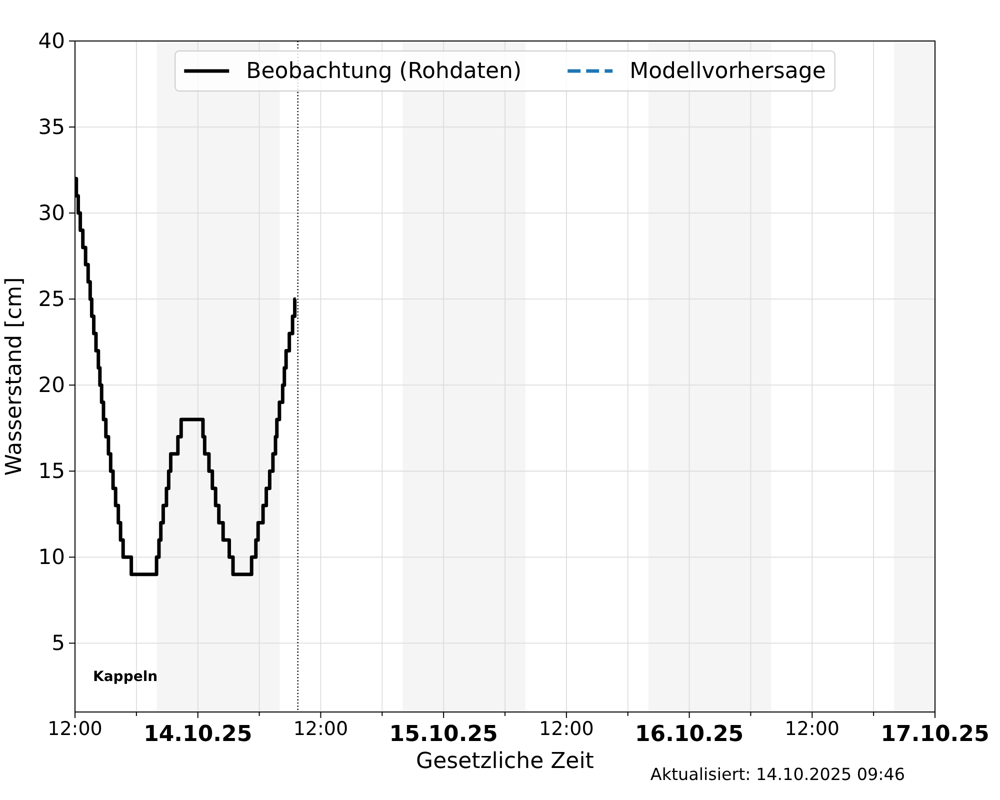 The height and width of the screenshot is (800, 1000). What do you see at coordinates (51, 213) in the screenshot?
I see `y-tick-label: 30` at bounding box center [51, 213].